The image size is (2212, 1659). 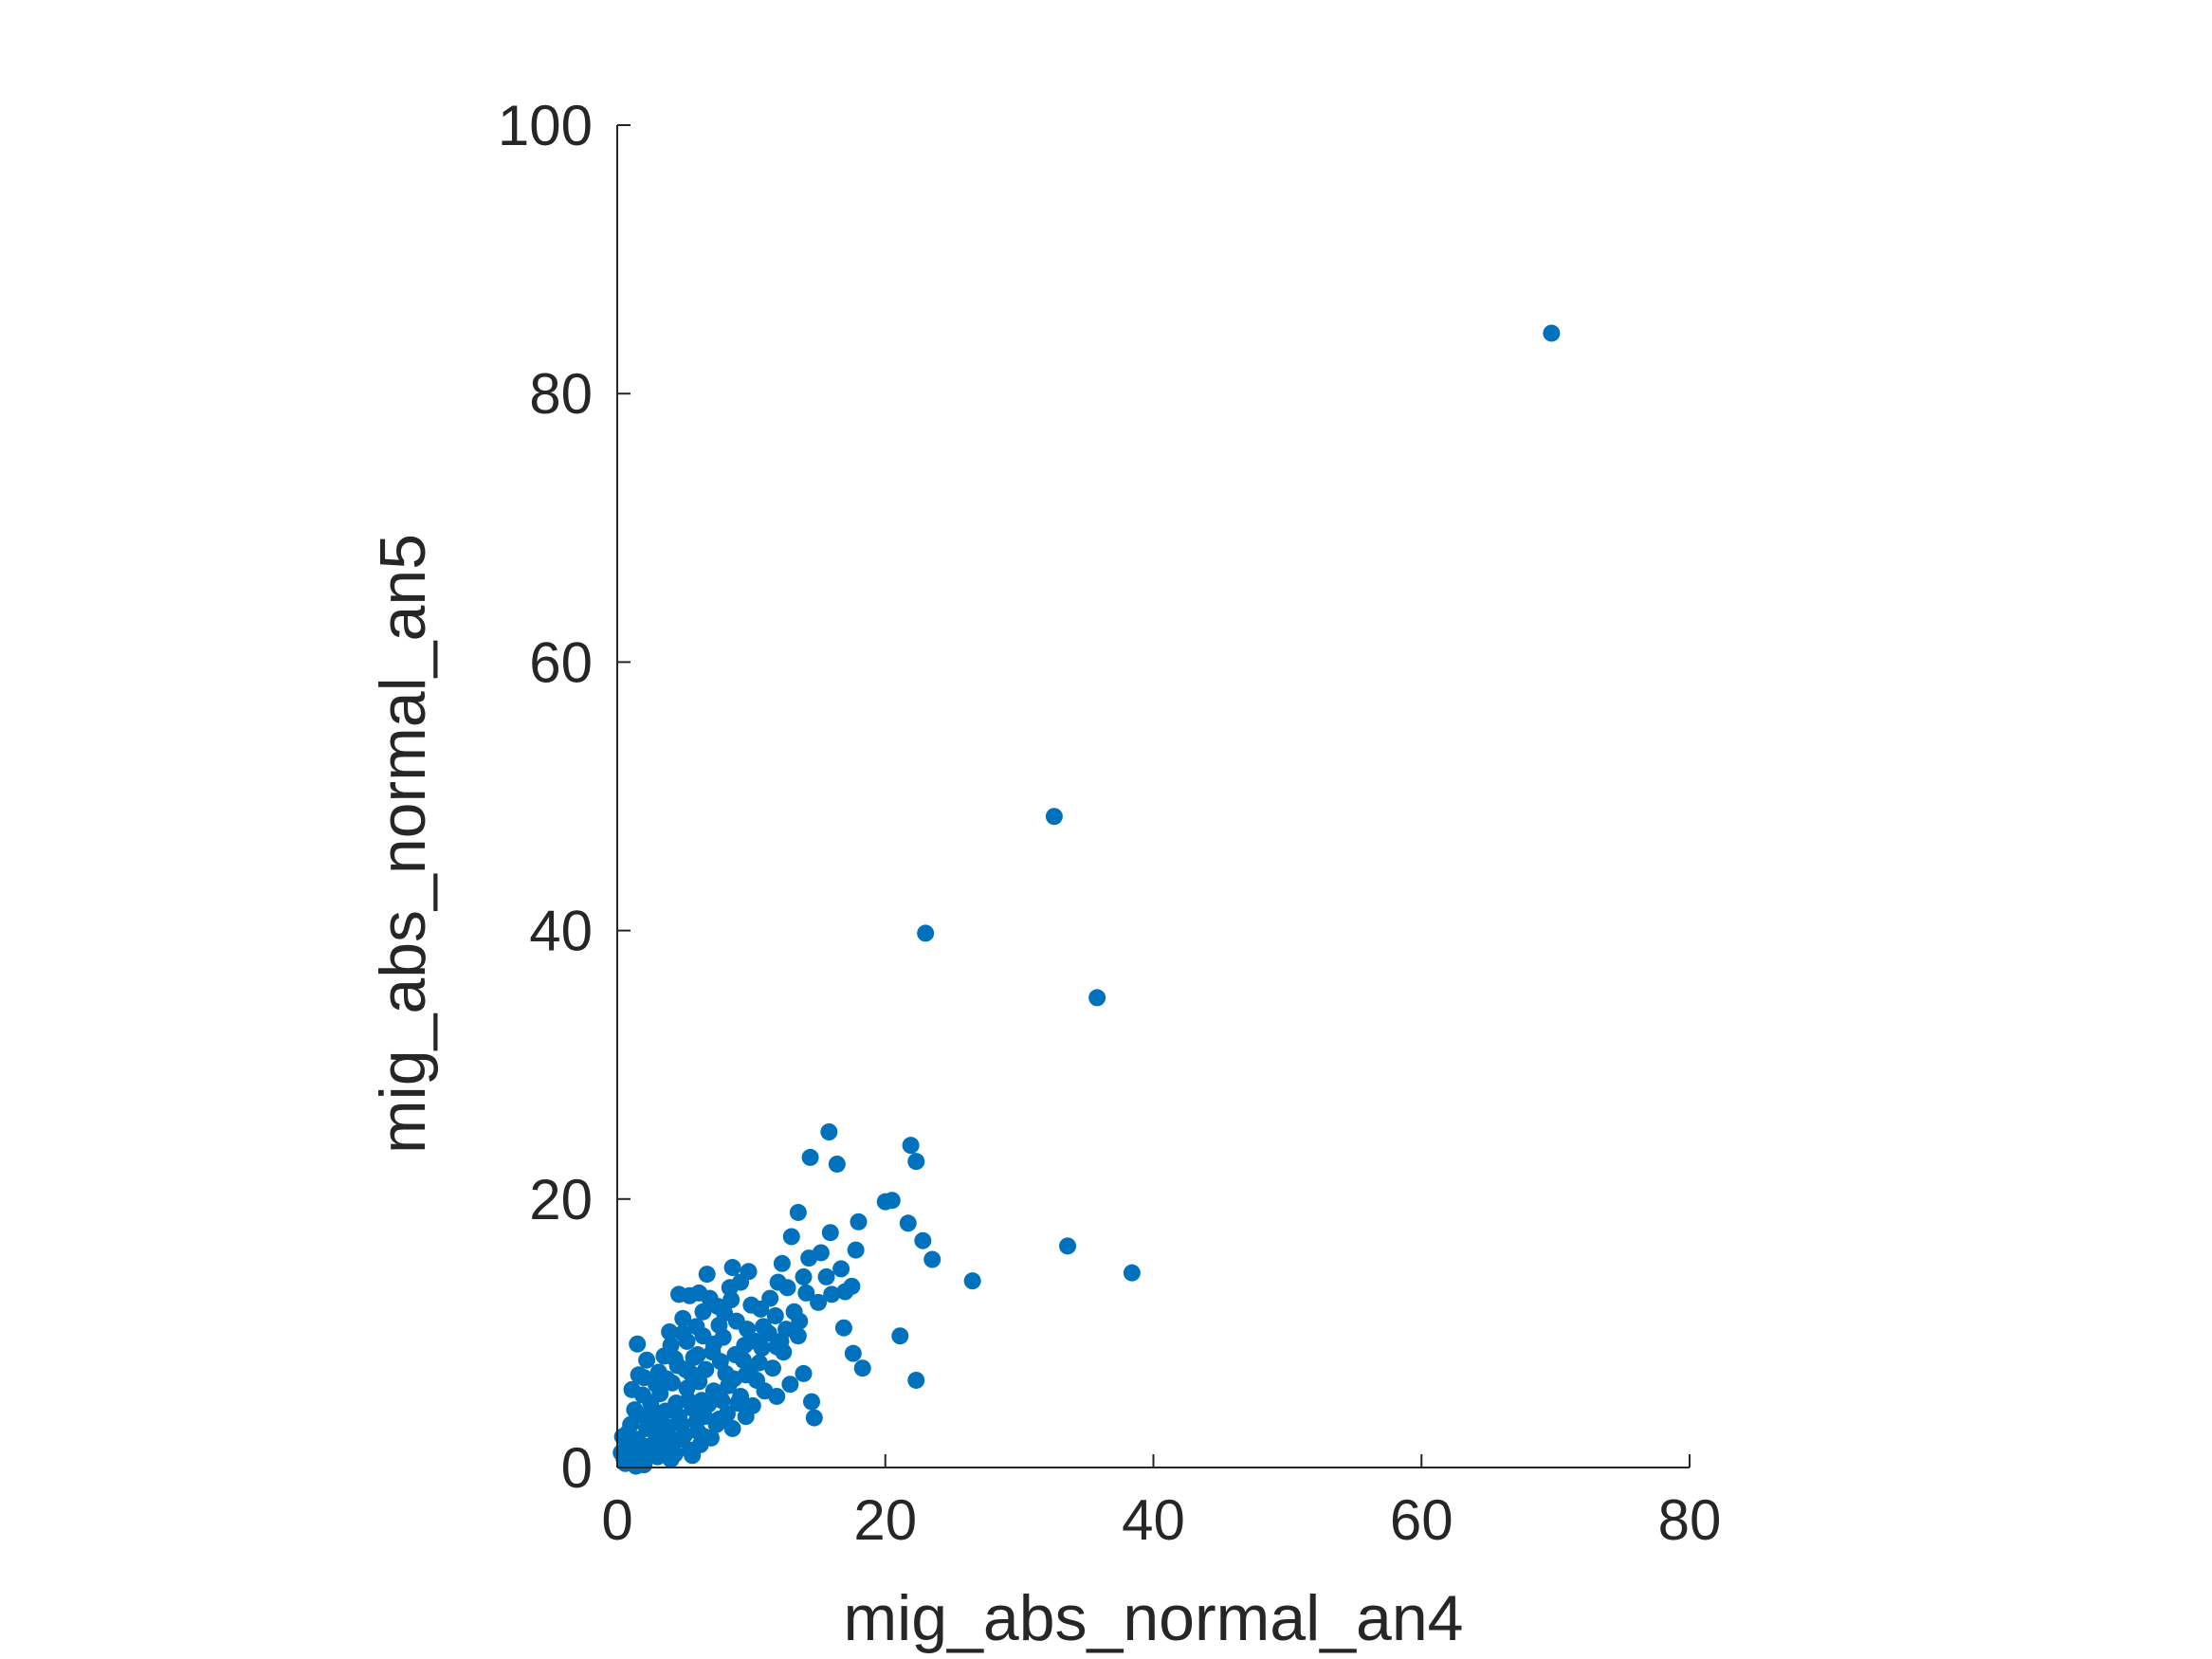 What do you see at coordinates (561, 394) in the screenshot?
I see `y-tick-label: 80` at bounding box center [561, 394].